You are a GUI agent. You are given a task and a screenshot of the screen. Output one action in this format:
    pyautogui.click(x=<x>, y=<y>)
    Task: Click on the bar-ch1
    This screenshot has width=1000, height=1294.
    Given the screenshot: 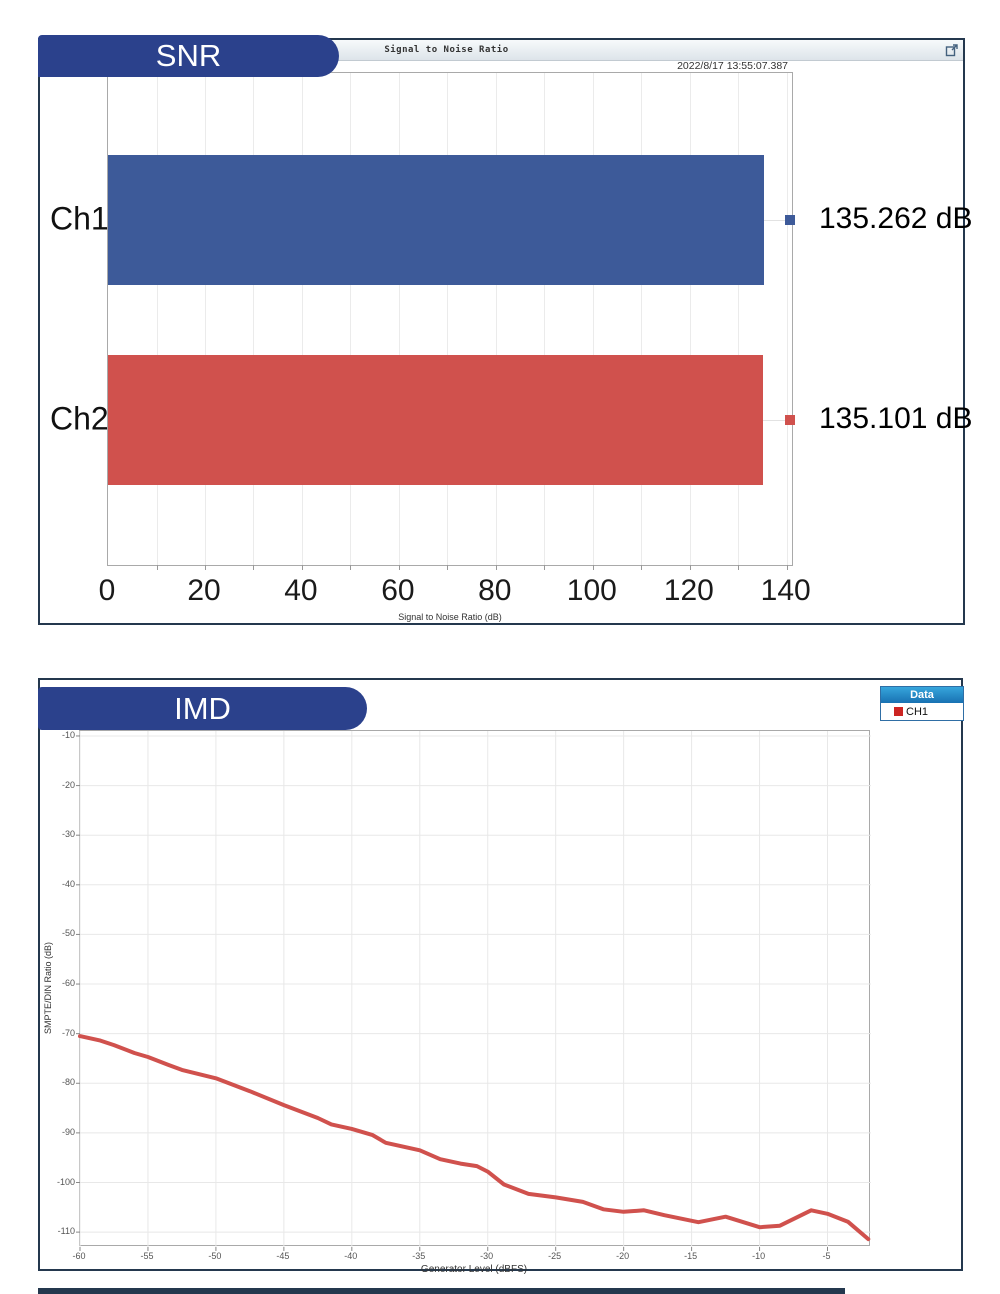 What is the action you would take?
    pyautogui.click(x=436, y=220)
    